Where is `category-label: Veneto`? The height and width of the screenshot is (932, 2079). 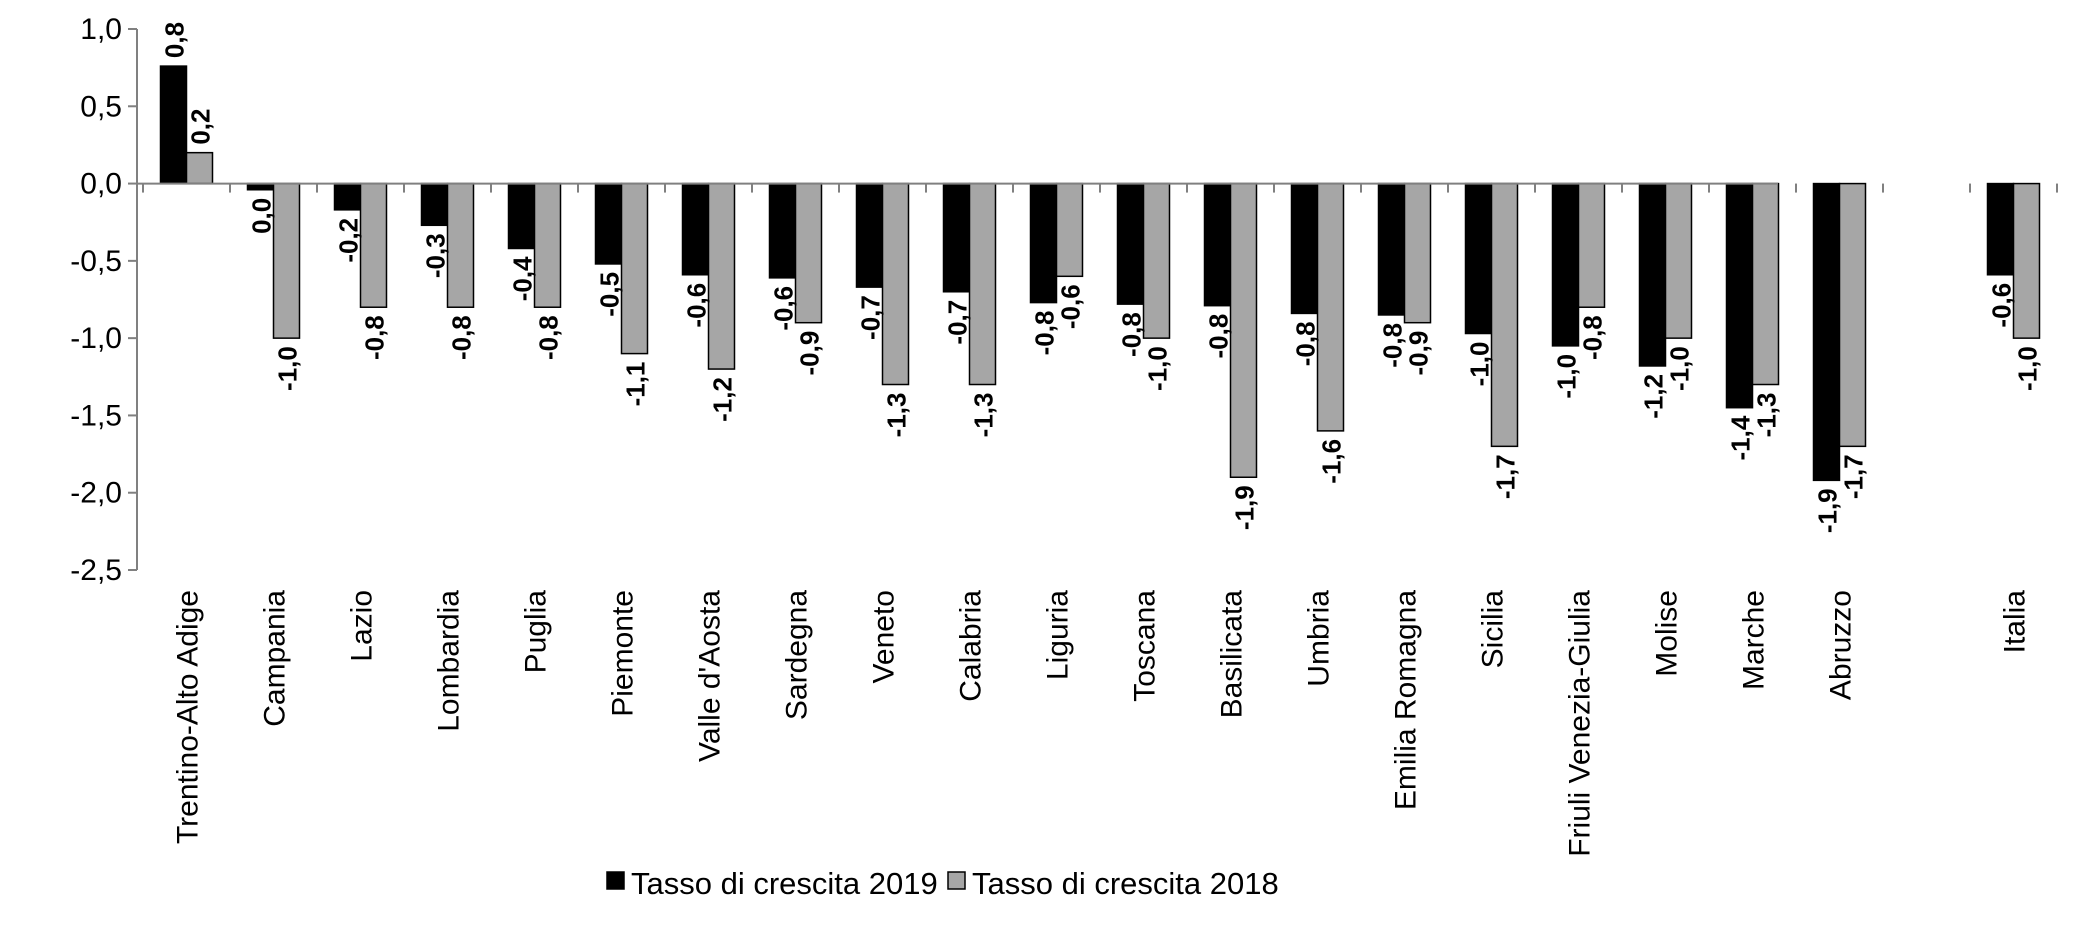
category-label: Veneto is located at coordinates (884, 636).